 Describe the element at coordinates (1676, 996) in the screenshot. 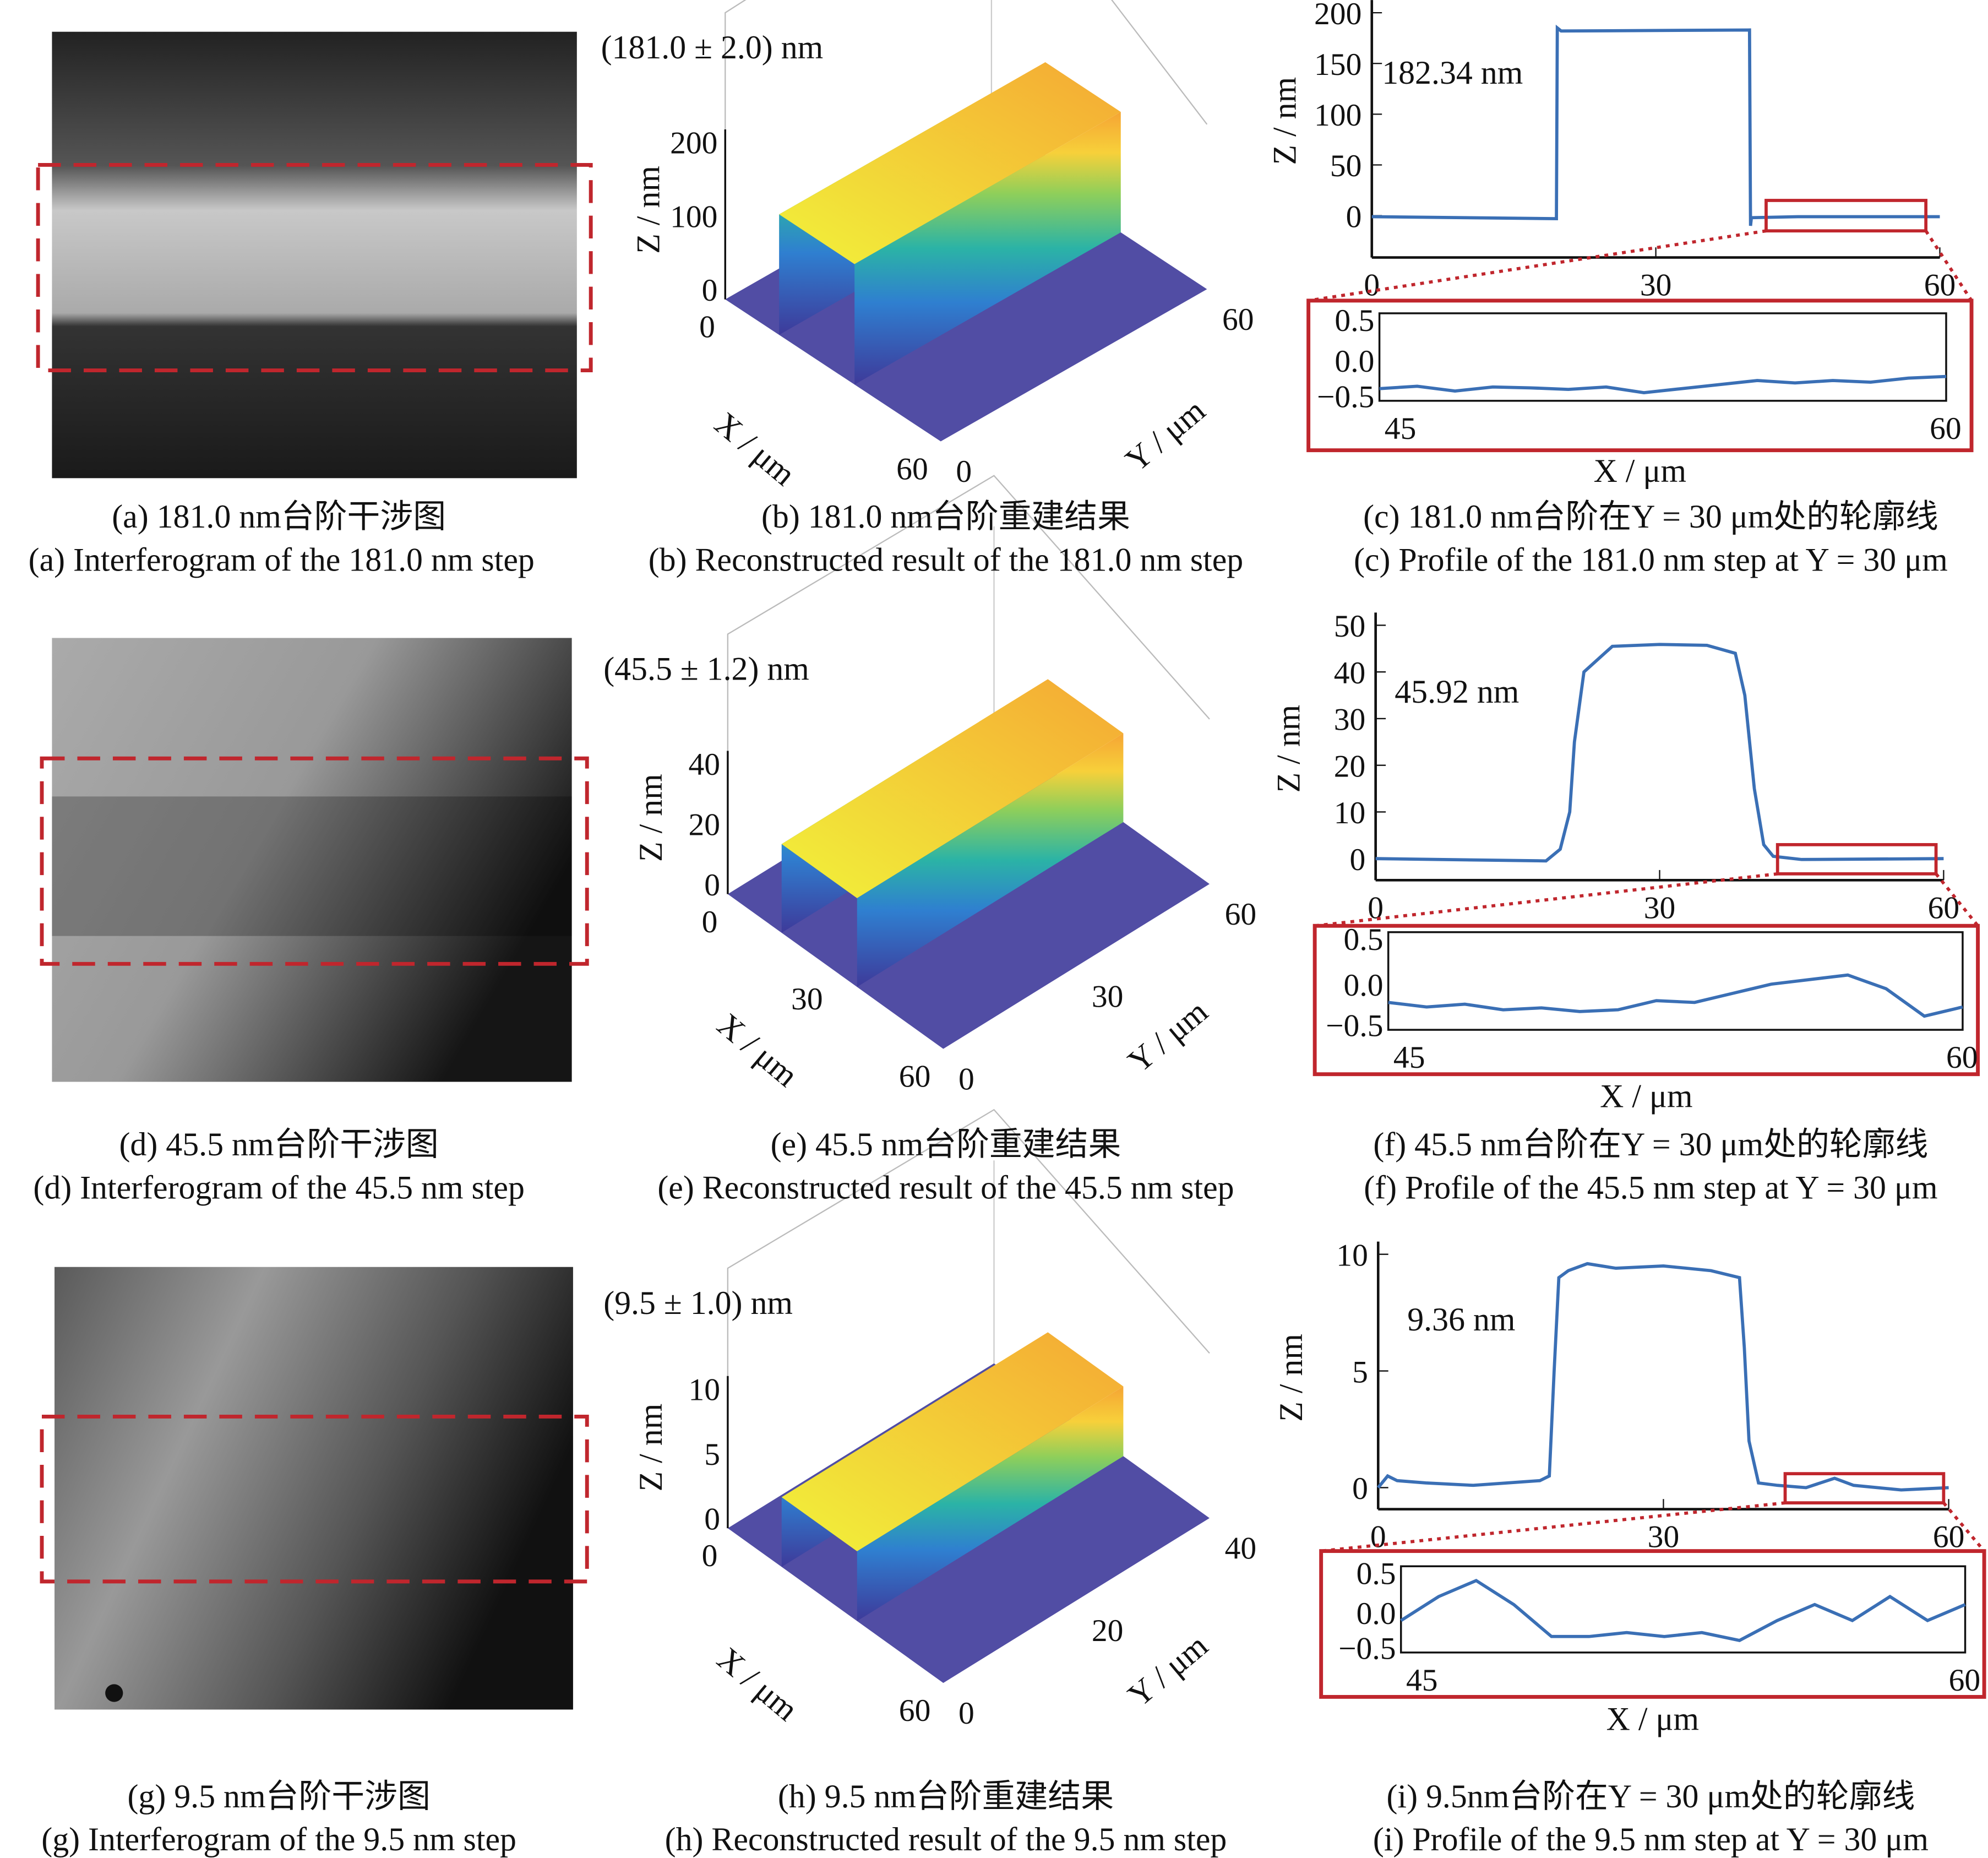

I see `inset-profile-line` at that location.